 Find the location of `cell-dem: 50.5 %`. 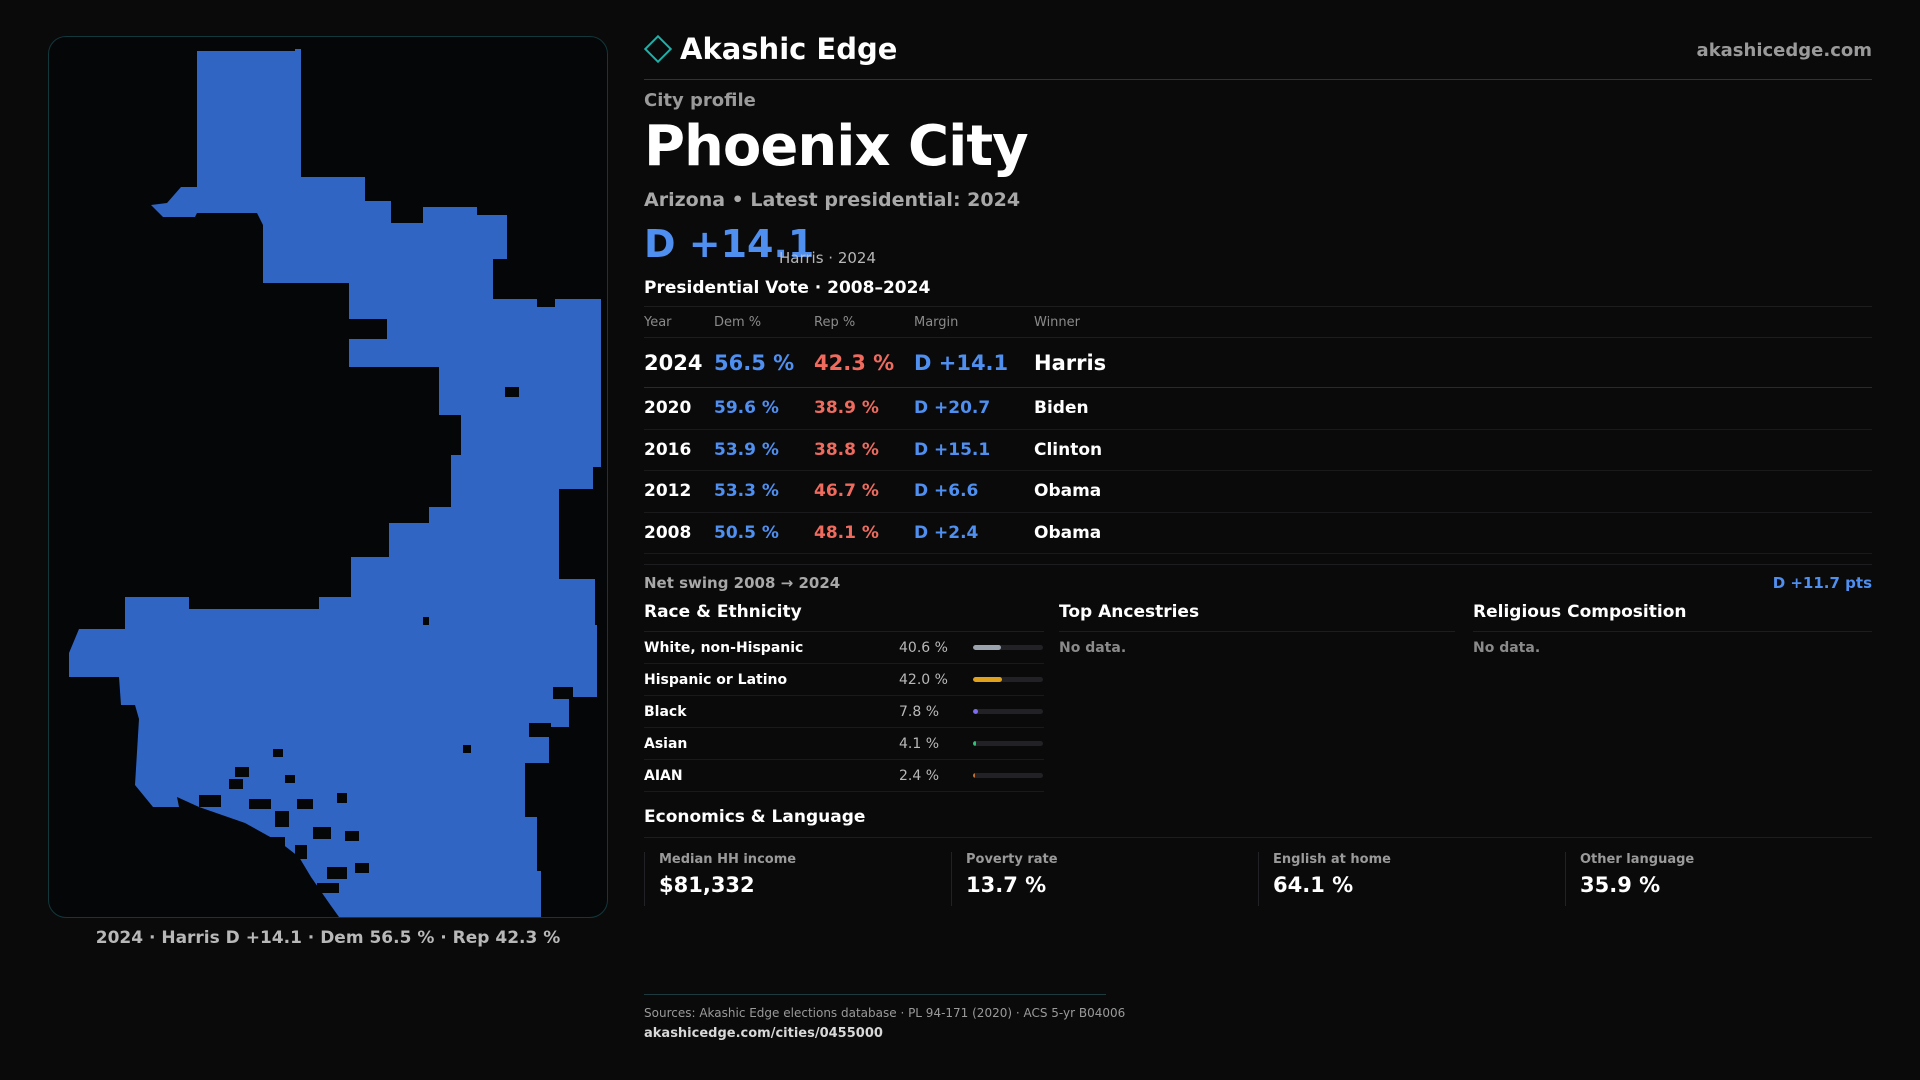

cell-dem: 50.5 % is located at coordinates (746, 532).